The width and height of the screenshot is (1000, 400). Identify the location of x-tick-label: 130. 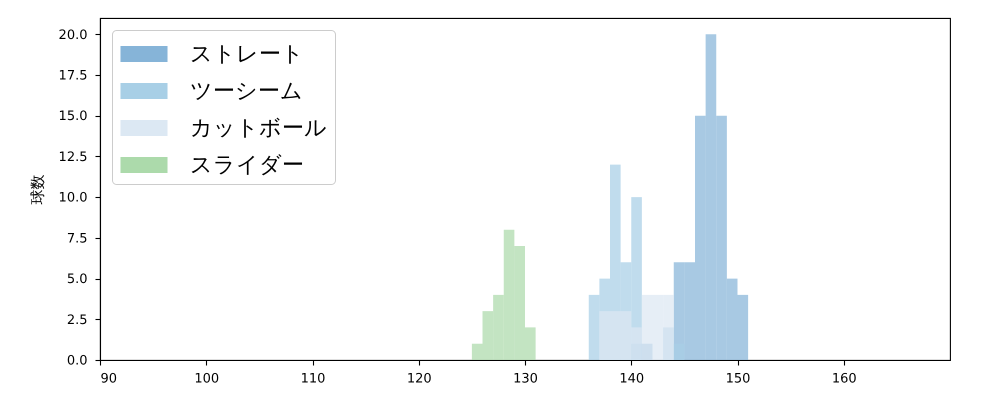
(525, 379).